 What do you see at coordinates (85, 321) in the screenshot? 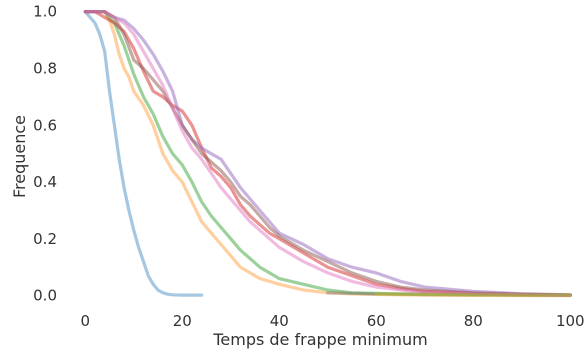
I see `x-tick-label: 0` at bounding box center [85, 321].